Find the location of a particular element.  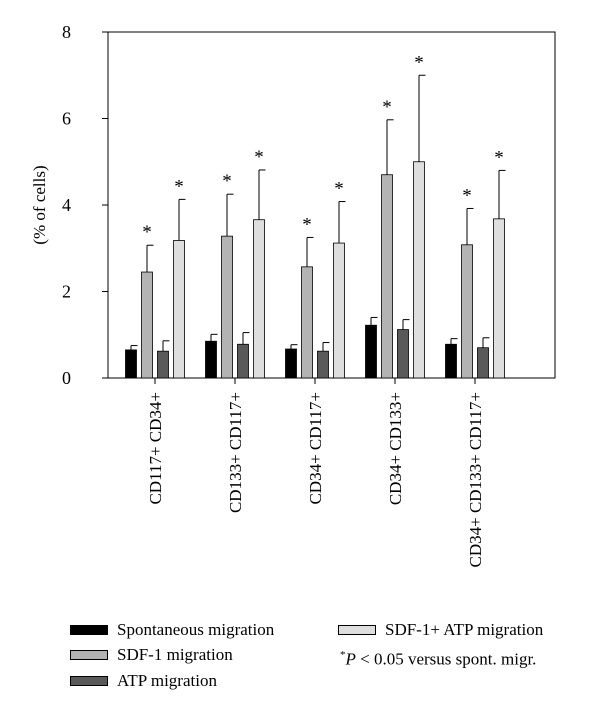

x-tick-label: CD34+ CD117+ is located at coordinates (315, 448).